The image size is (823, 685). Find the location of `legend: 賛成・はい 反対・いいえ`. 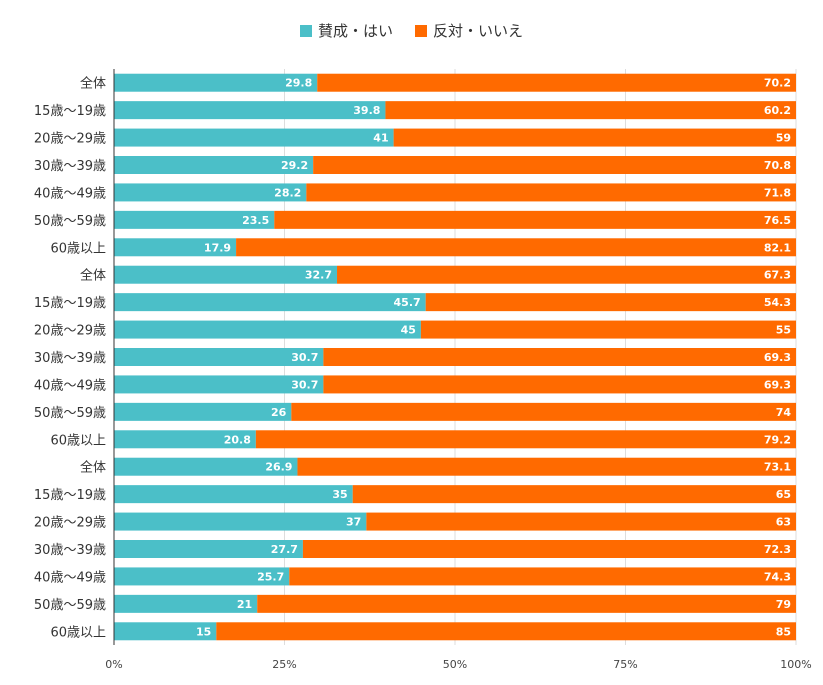

legend: 賛成・はい 反対・いいえ is located at coordinates (411, 30).